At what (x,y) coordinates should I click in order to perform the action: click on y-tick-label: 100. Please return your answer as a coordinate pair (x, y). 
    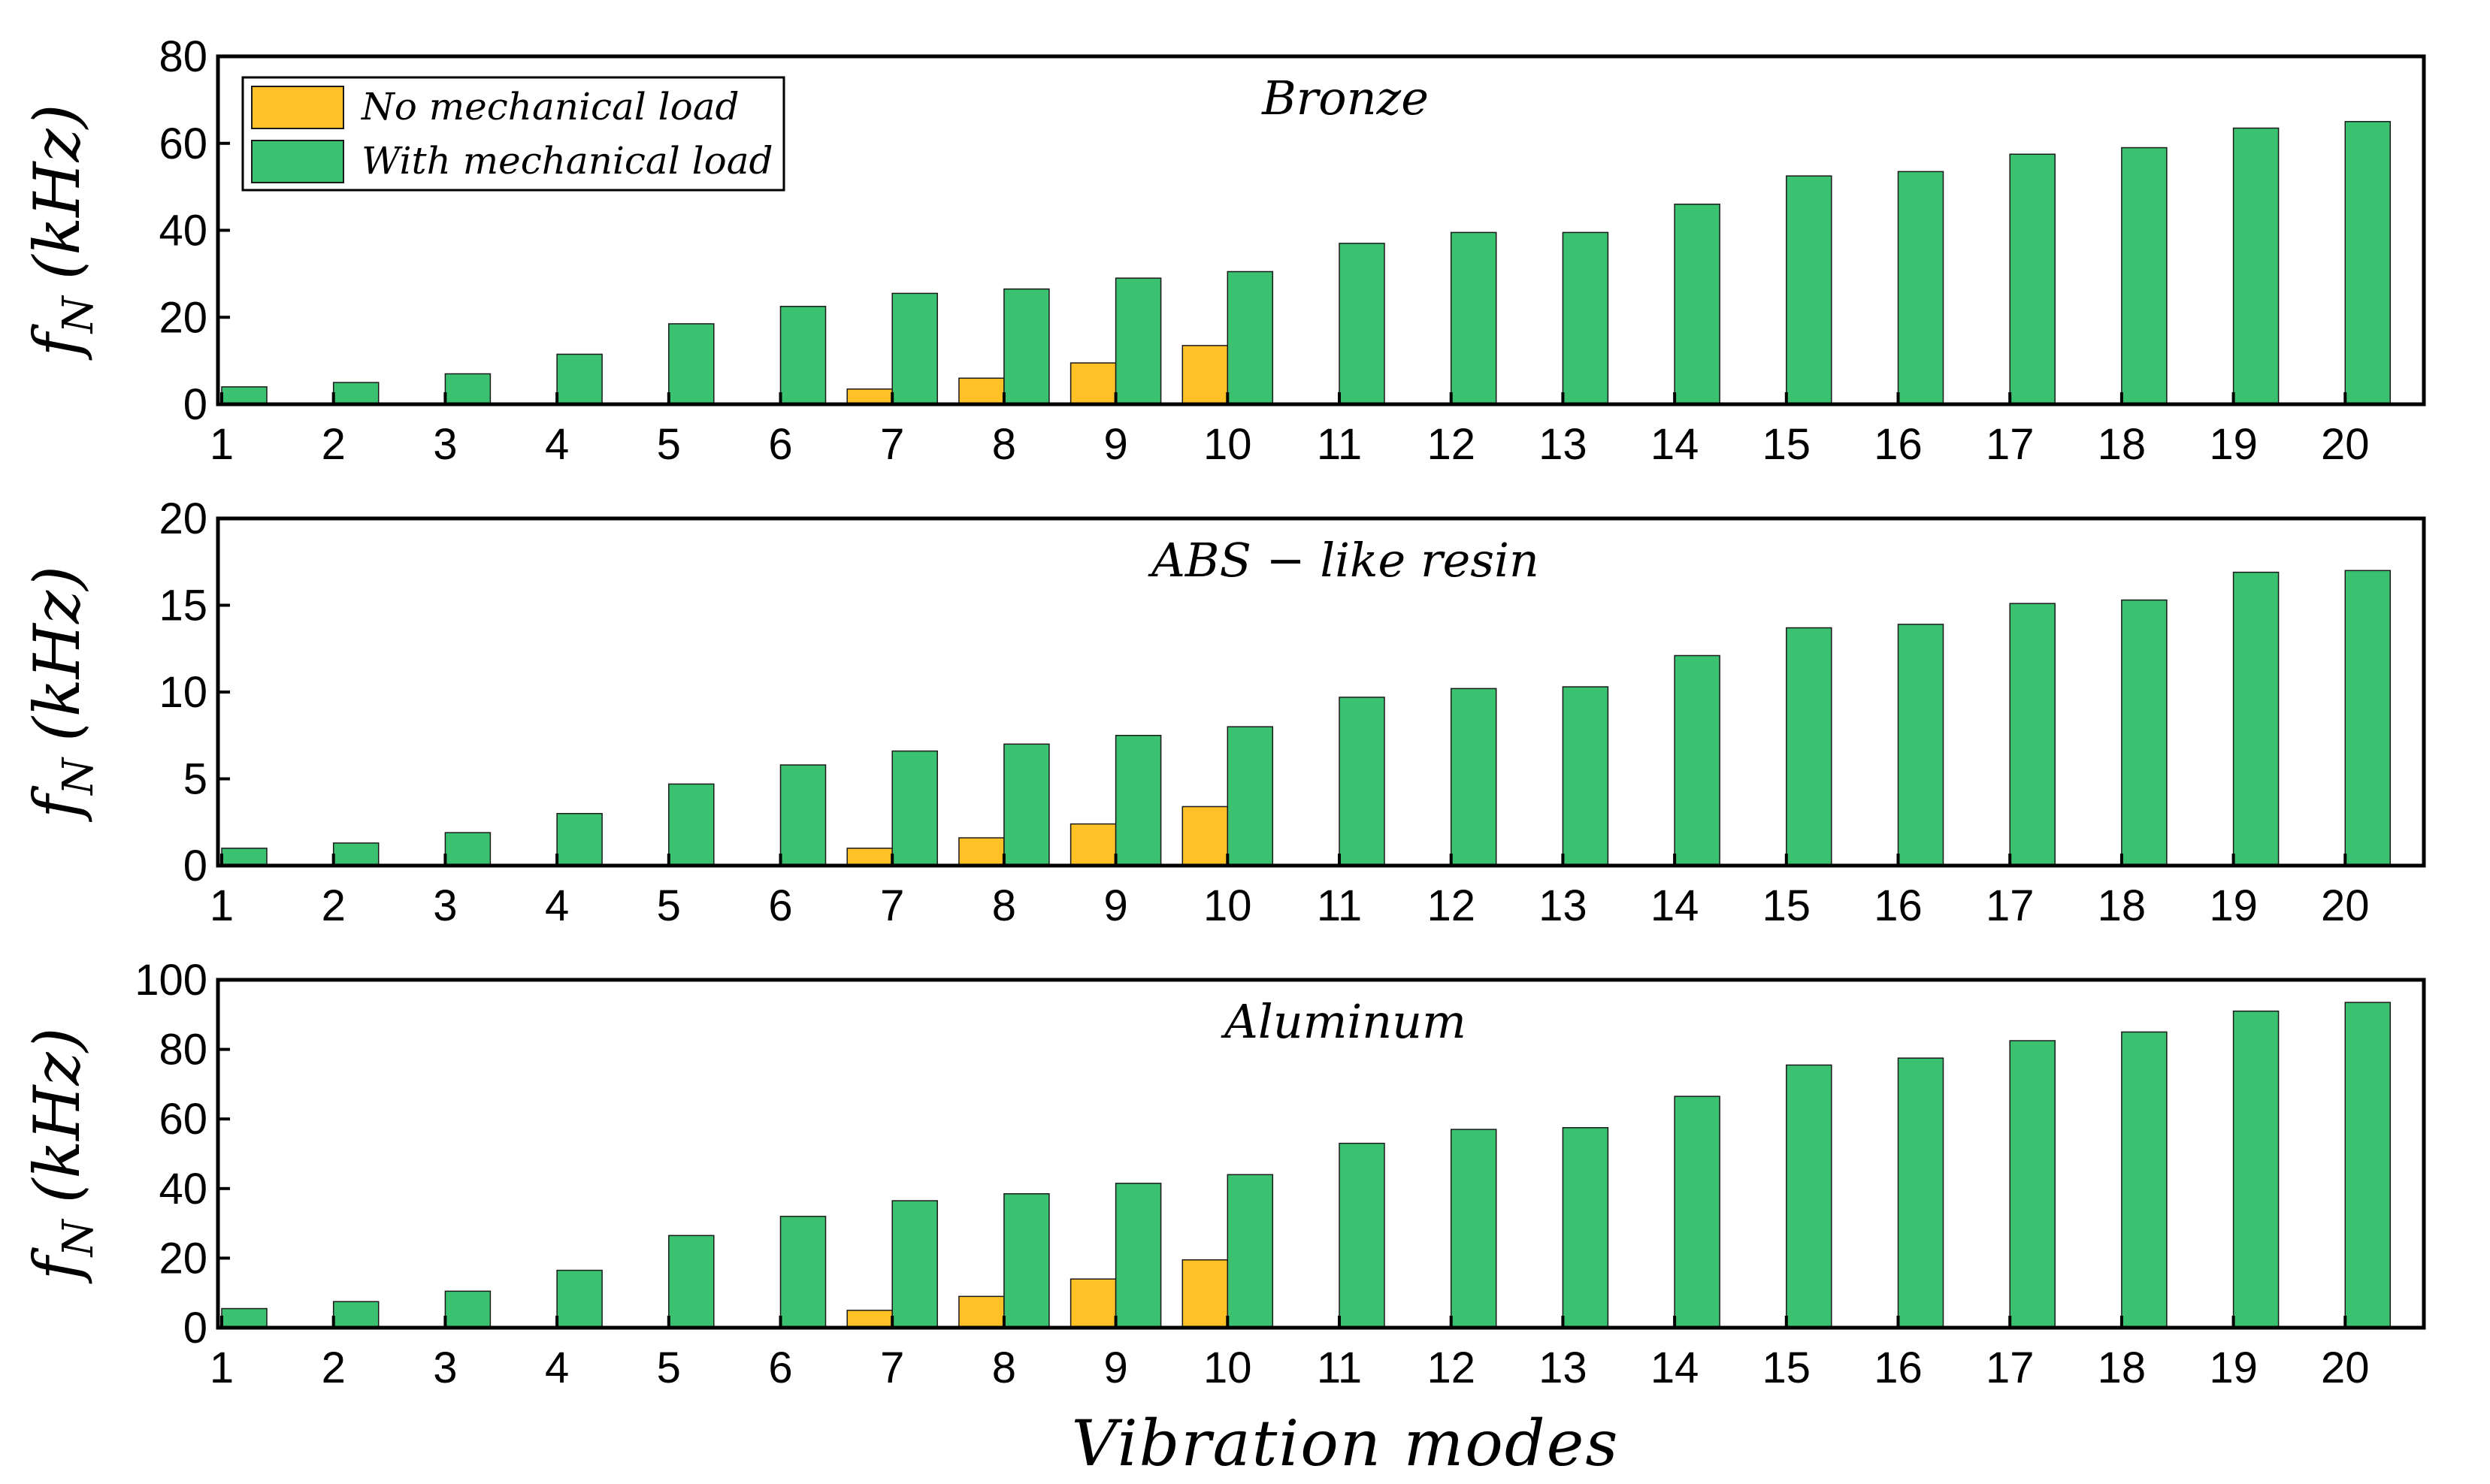
    Looking at the image, I should click on (171, 981).